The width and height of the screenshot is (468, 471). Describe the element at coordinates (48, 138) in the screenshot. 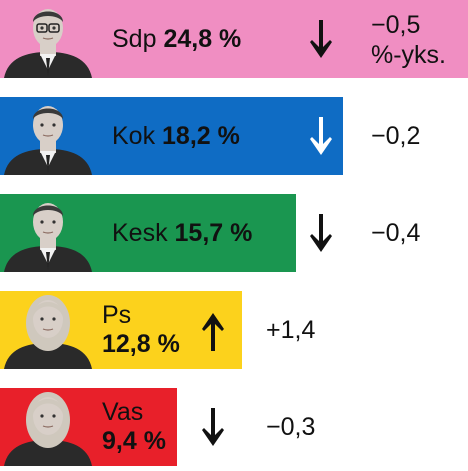

I see `portrait-kok` at that location.